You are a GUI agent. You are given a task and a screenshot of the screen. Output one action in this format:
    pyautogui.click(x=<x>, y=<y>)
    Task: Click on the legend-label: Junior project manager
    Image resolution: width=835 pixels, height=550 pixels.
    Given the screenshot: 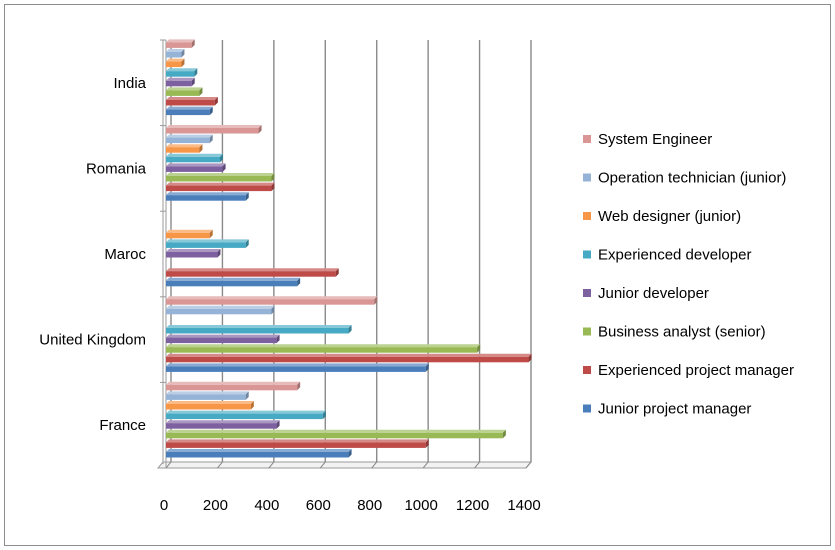 What is the action you would take?
    pyautogui.click(x=674, y=409)
    